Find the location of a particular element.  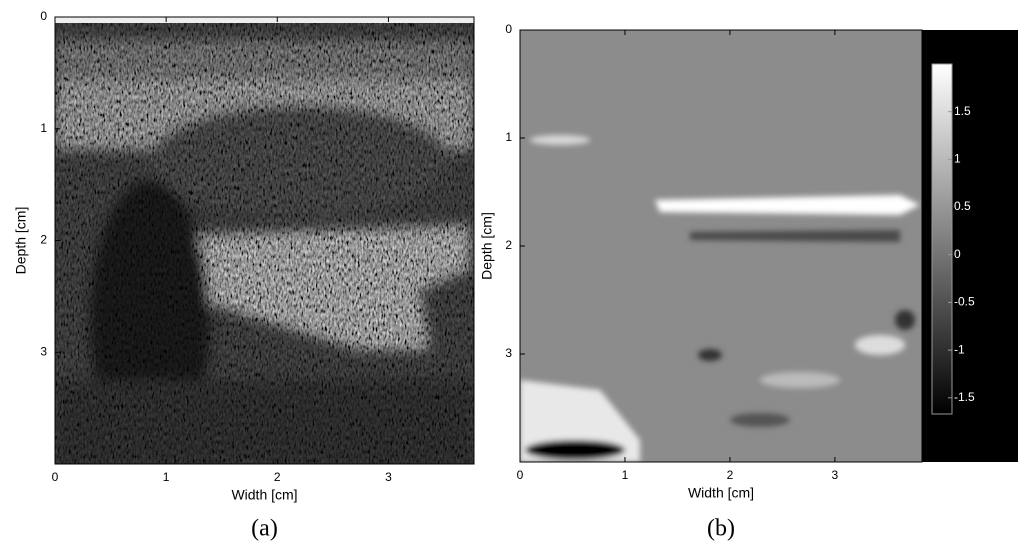

colorbar-tick-label: -1 is located at coordinates (959, 349).